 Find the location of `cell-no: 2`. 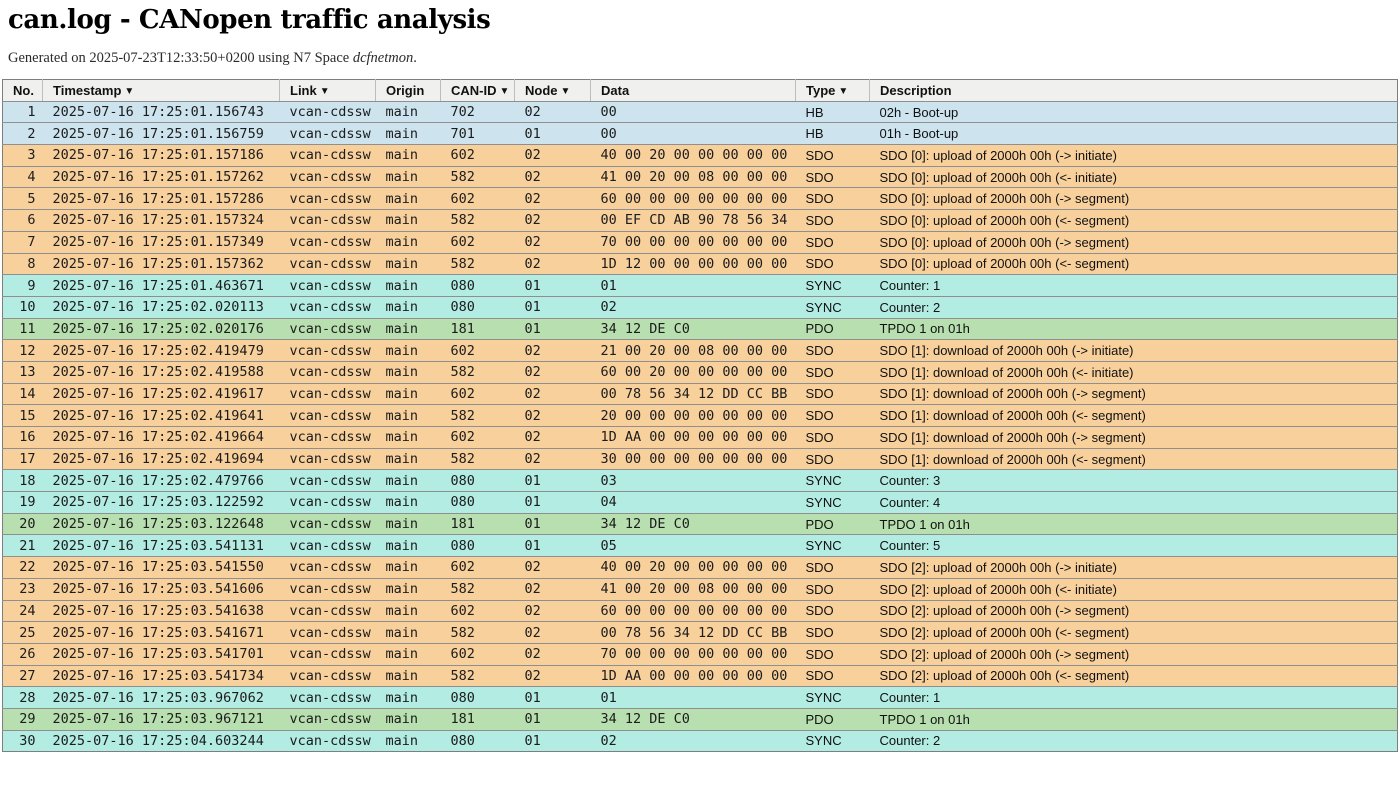

cell-no: 2 is located at coordinates (22, 133).